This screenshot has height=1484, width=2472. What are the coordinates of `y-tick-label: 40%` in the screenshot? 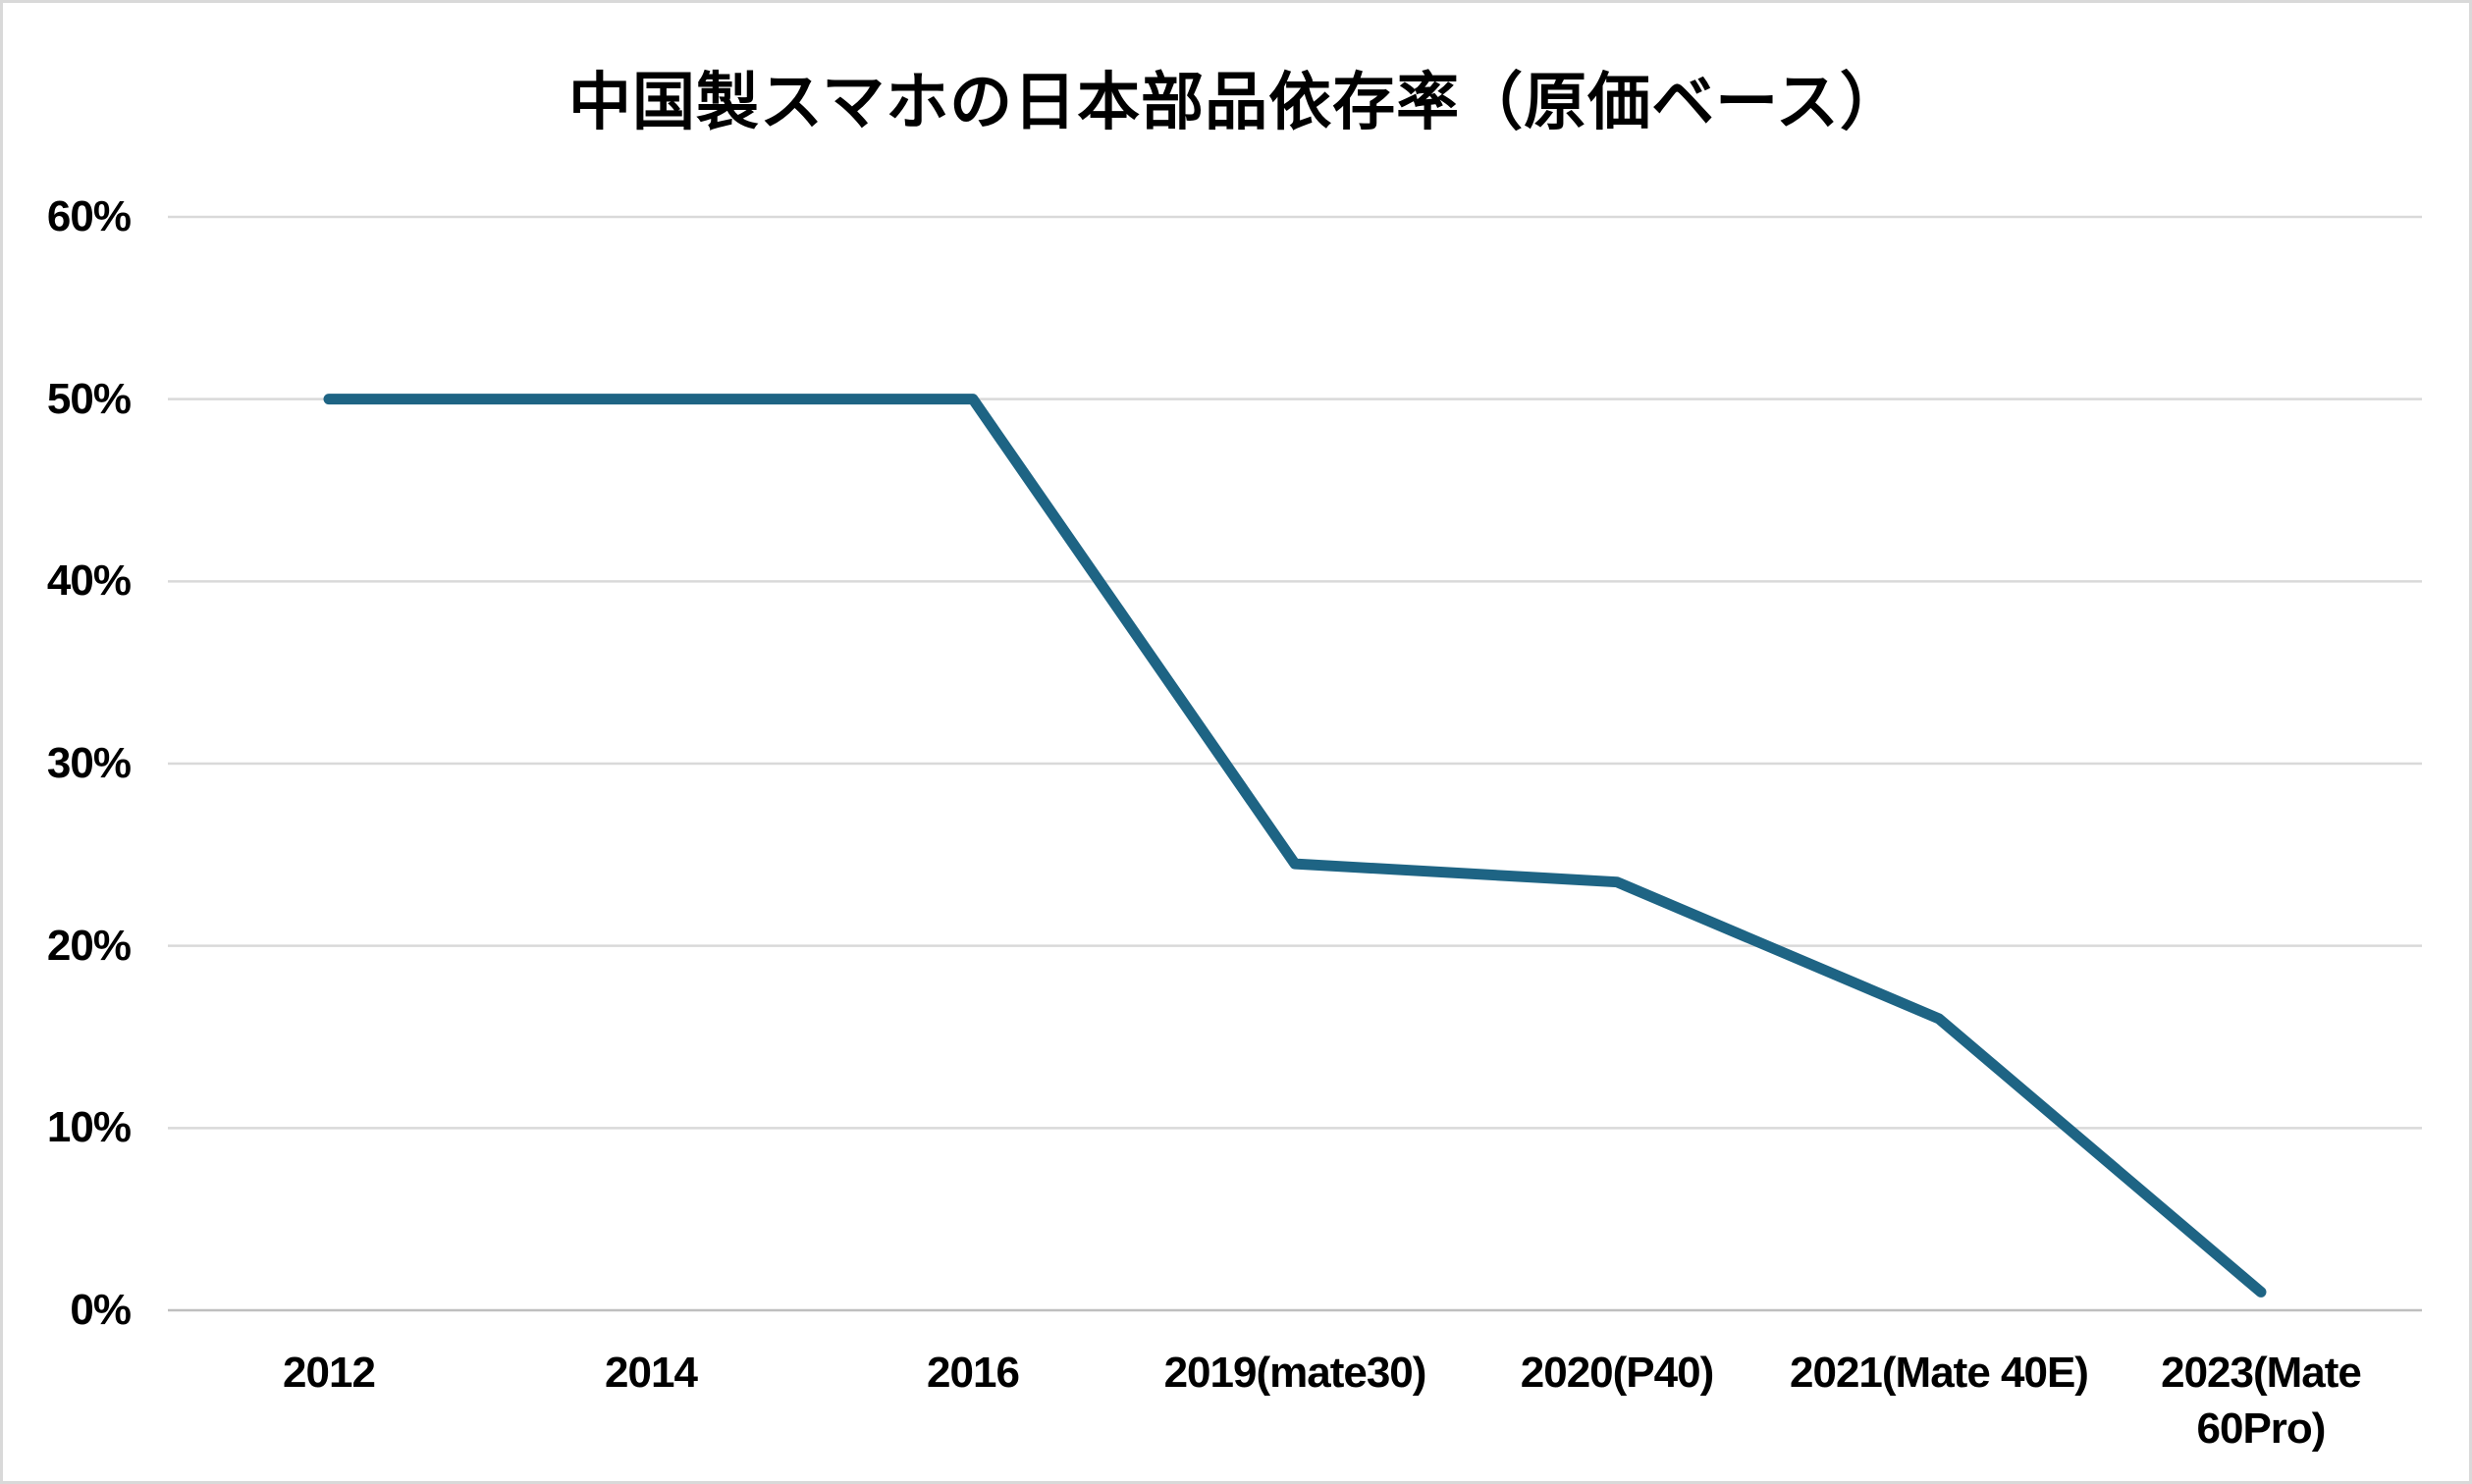 It's located at (89, 581).